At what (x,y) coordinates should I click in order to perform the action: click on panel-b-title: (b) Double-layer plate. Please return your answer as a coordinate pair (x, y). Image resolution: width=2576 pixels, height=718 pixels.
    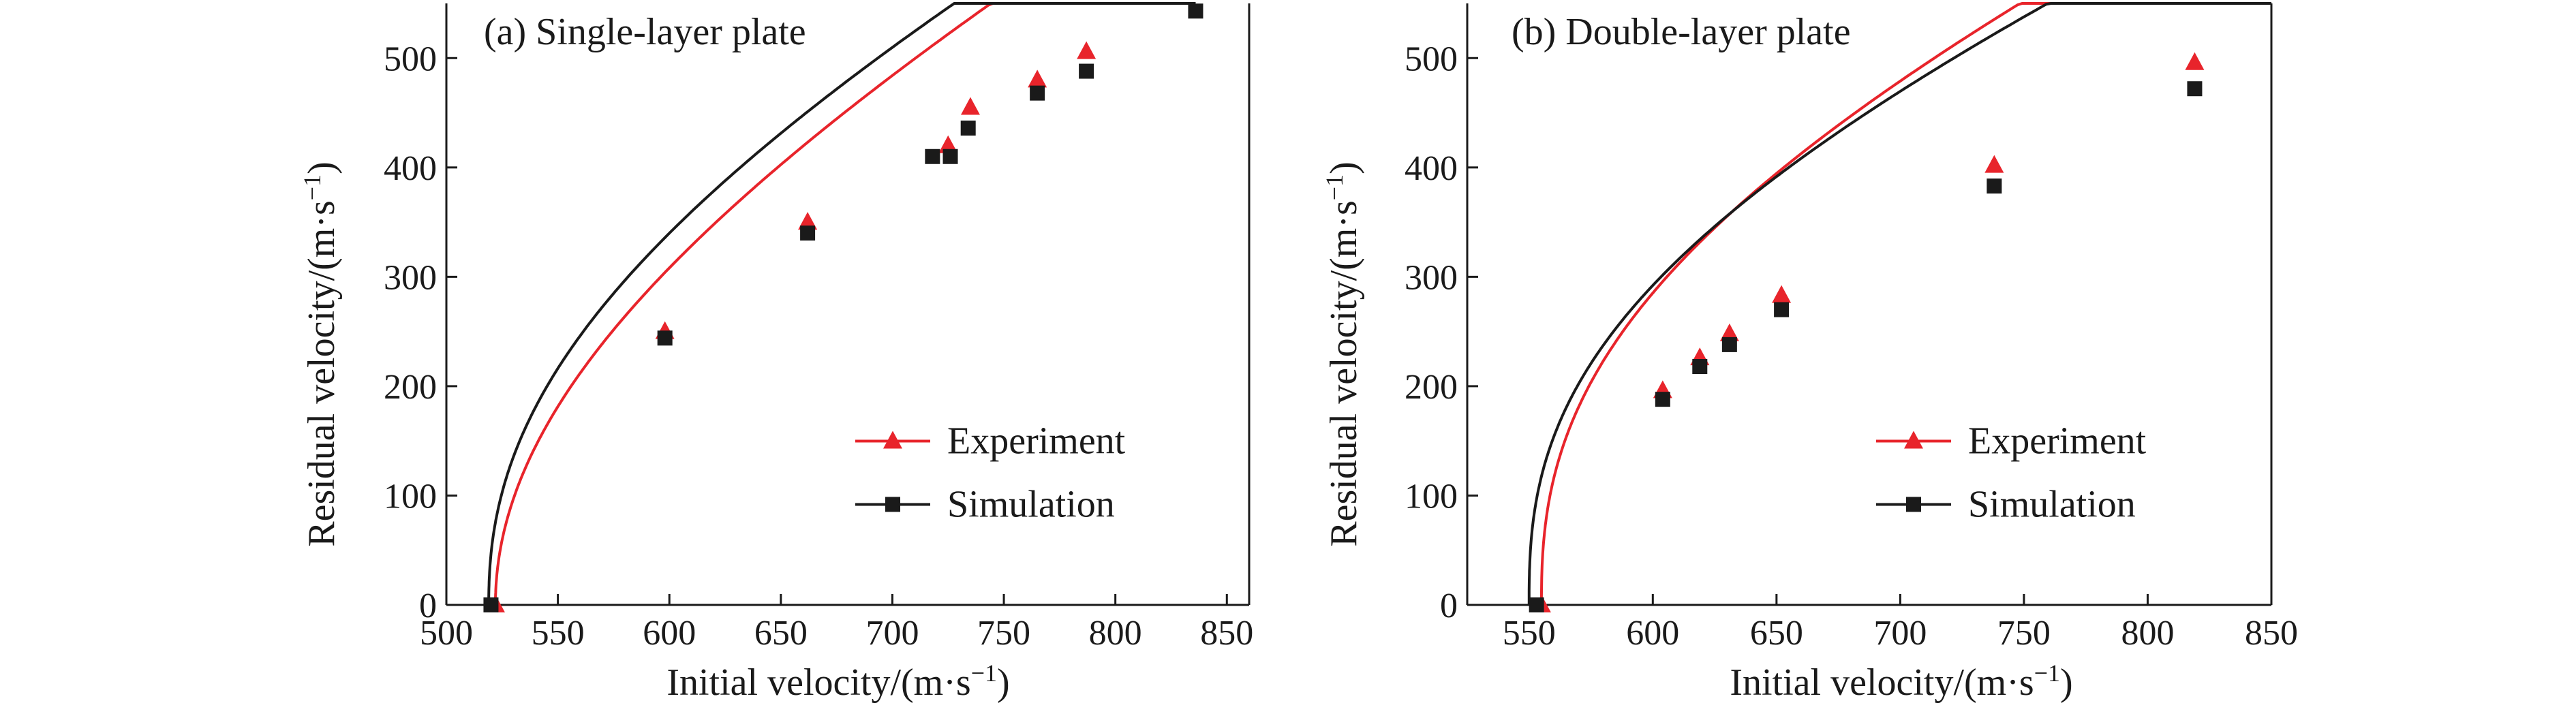
    Looking at the image, I should click on (1681, 32).